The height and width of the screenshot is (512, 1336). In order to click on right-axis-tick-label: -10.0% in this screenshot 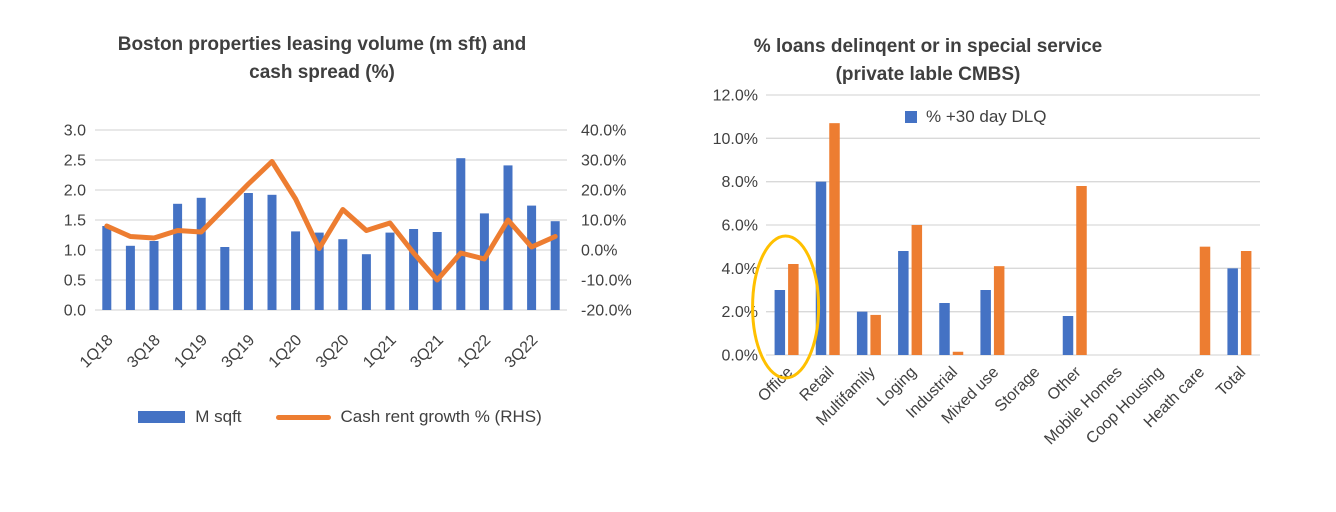, I will do `click(606, 281)`.